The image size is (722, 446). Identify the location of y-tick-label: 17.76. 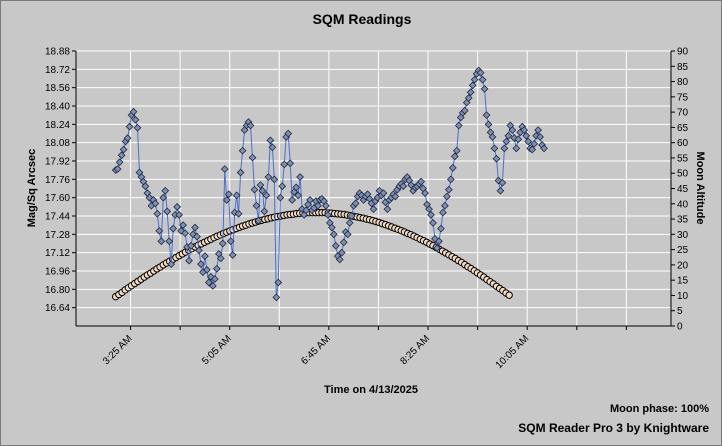
(57, 180).